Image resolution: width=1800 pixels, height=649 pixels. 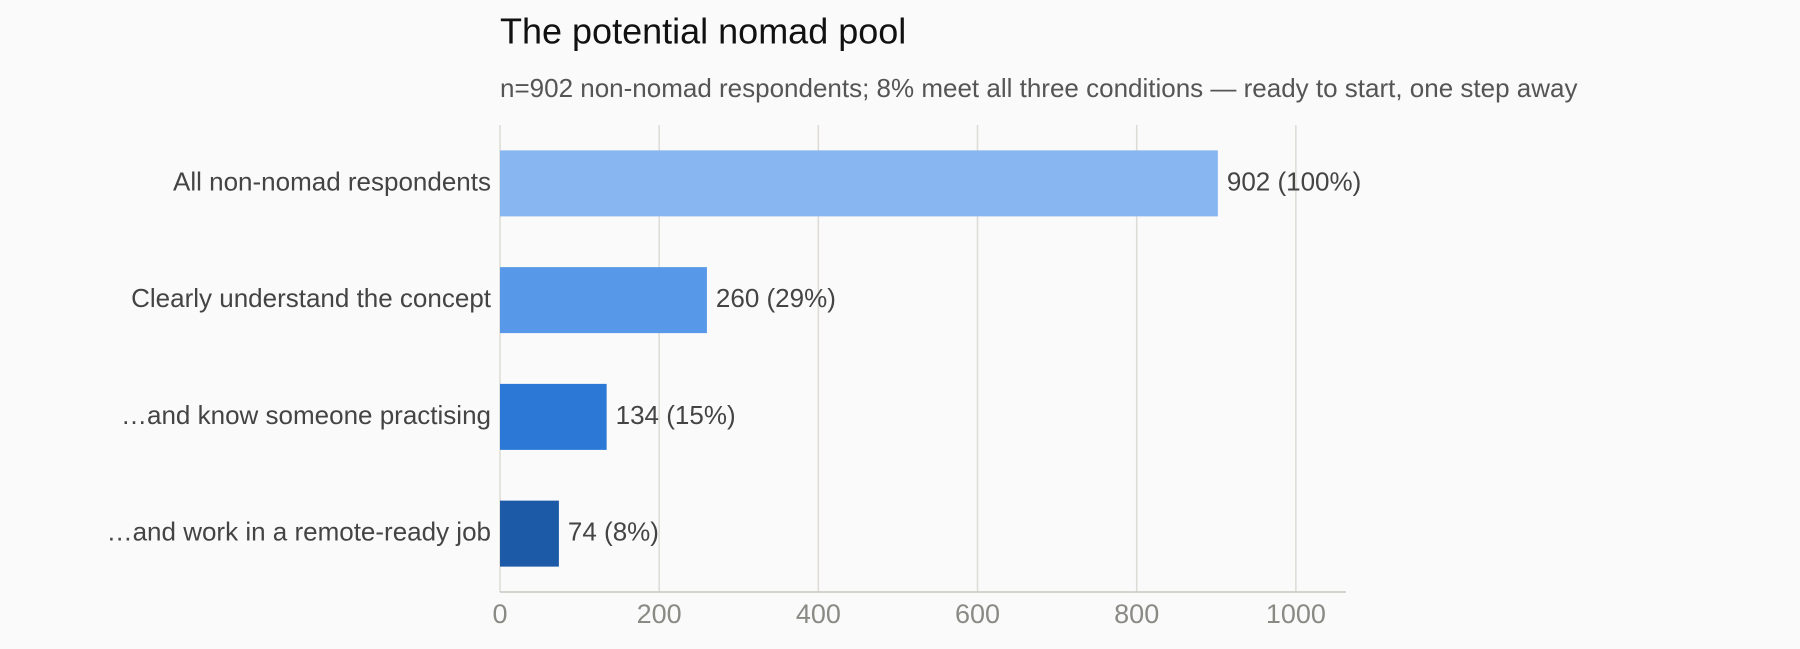 I want to click on chart-title: The potential nomad pool, so click(x=703, y=31).